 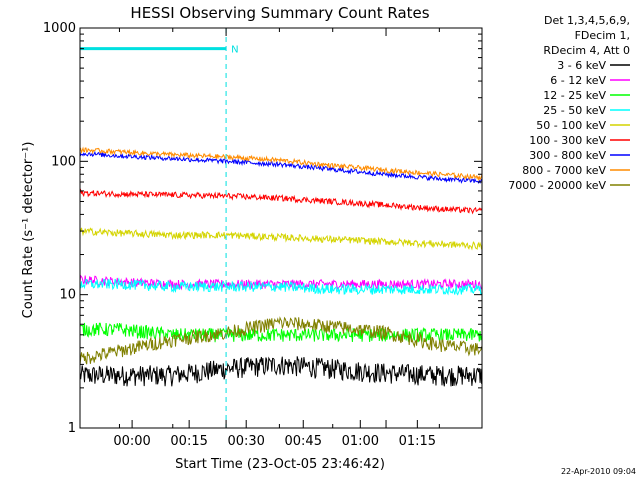 I want to click on y-axis-label: Count Rate (s⁻¹ detector⁻¹), so click(x=28, y=230).